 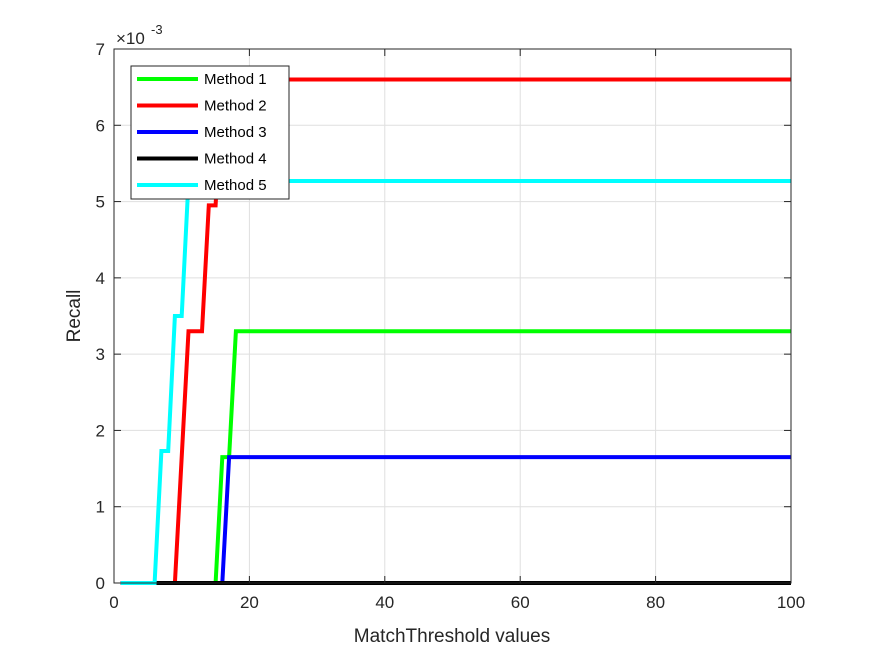 What do you see at coordinates (249, 602) in the screenshot?
I see `x-tick-label: 20` at bounding box center [249, 602].